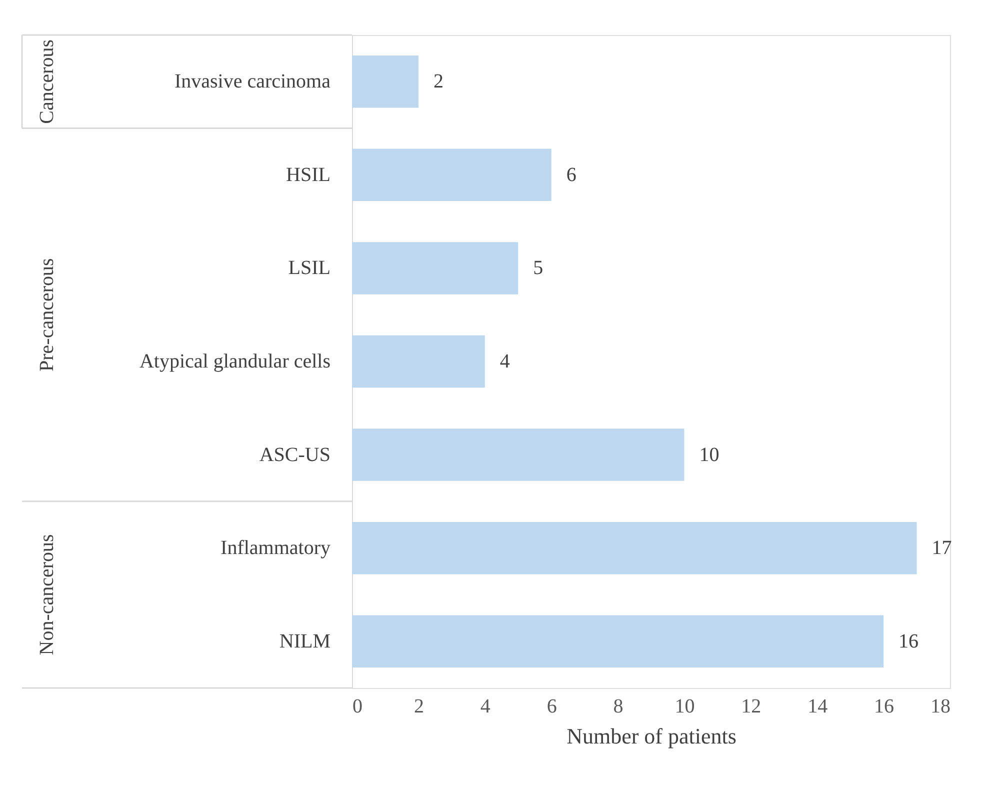 The width and height of the screenshot is (983, 794). What do you see at coordinates (571, 175) in the screenshot?
I see `data-label: 6` at bounding box center [571, 175].